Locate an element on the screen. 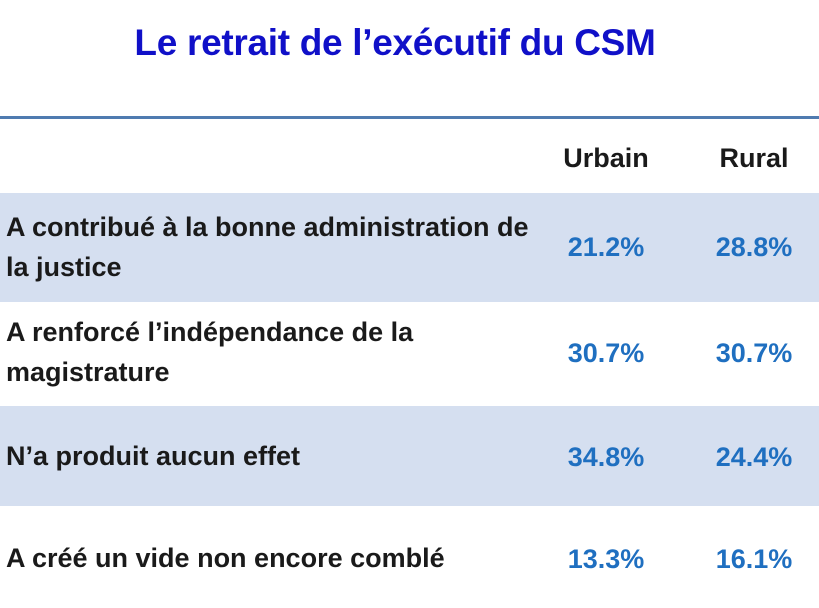 The image size is (819, 608). page-title: Le retrait de l’exécutif du CSM is located at coordinates (395, 42).